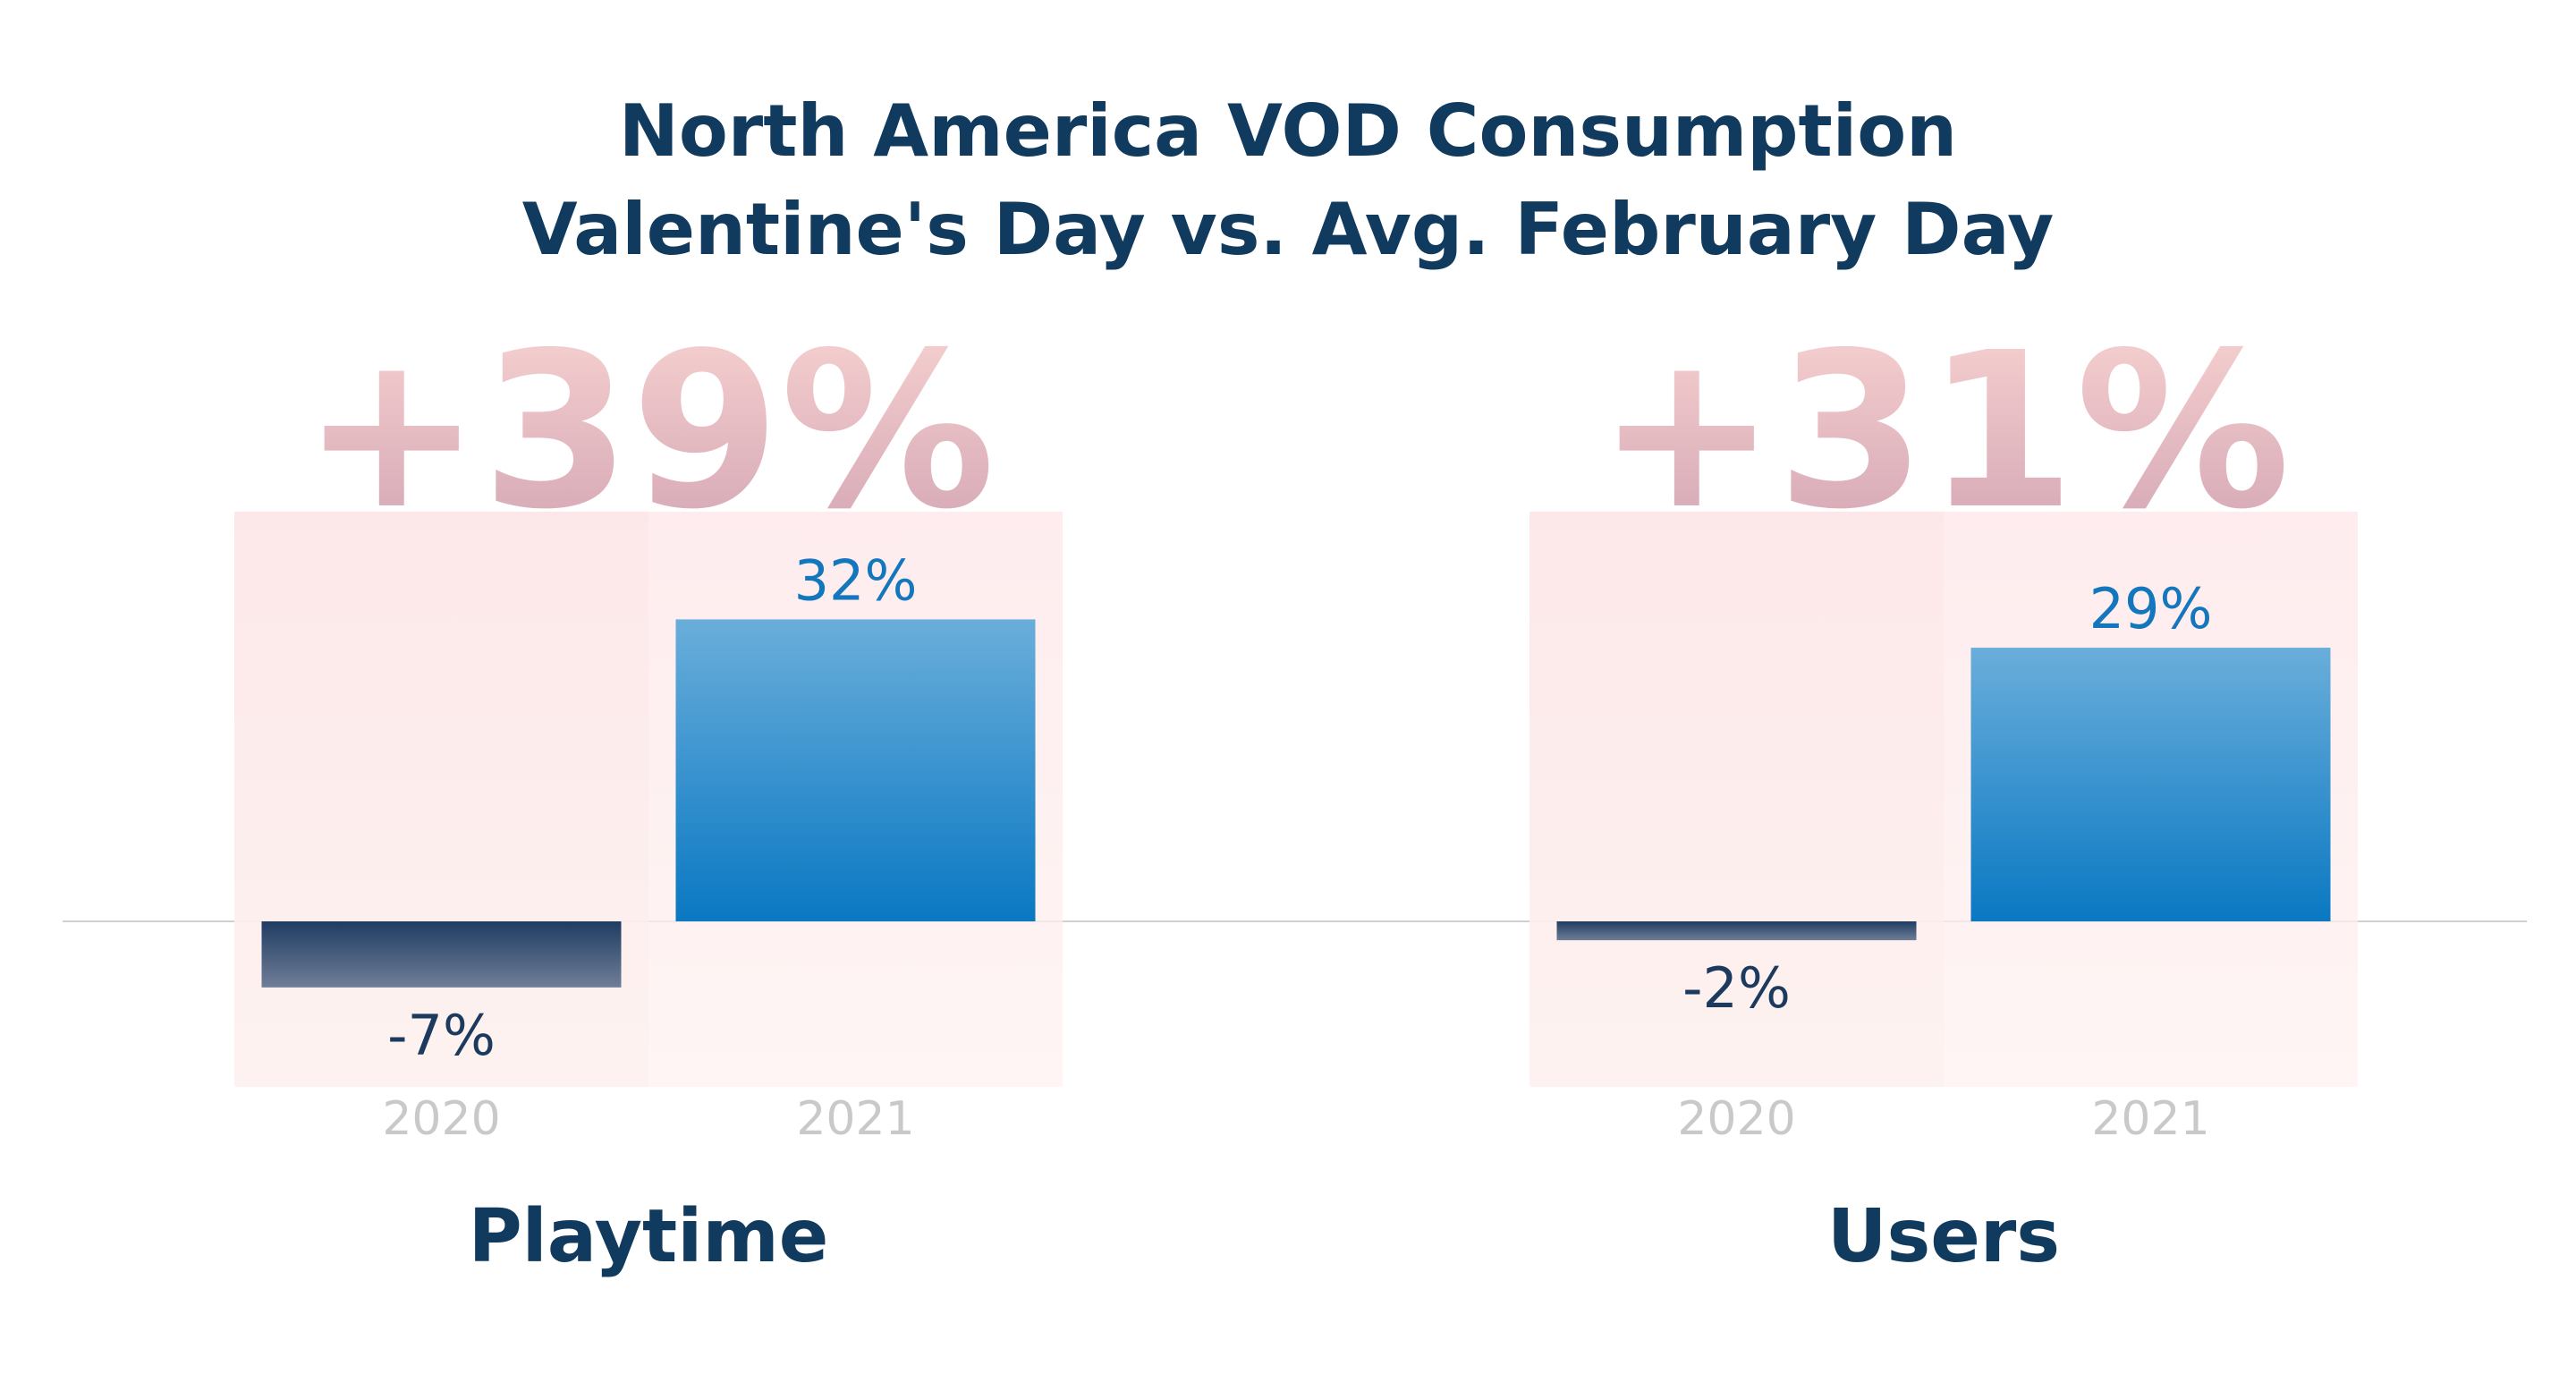 The width and height of the screenshot is (2576, 1374). I want to click on year-label-2020-1: 2020, so click(1736, 1119).